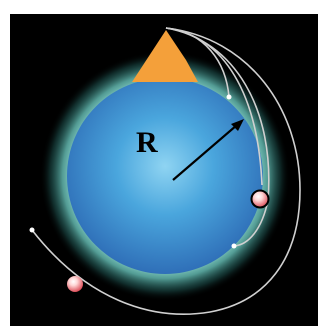 The height and width of the screenshot is (326, 320). Describe the element at coordinates (165, 56) in the screenshot. I see `mountain` at that location.